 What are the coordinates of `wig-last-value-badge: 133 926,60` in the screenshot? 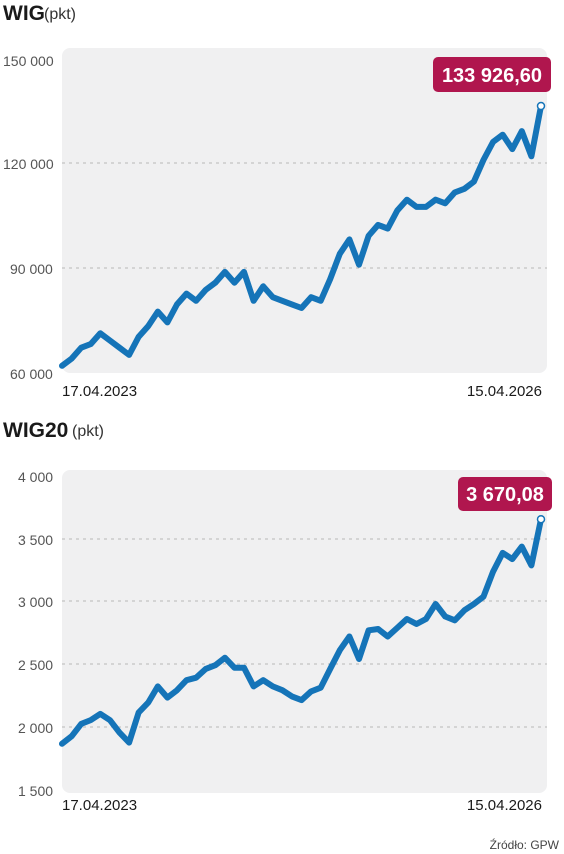 It's located at (492, 74).